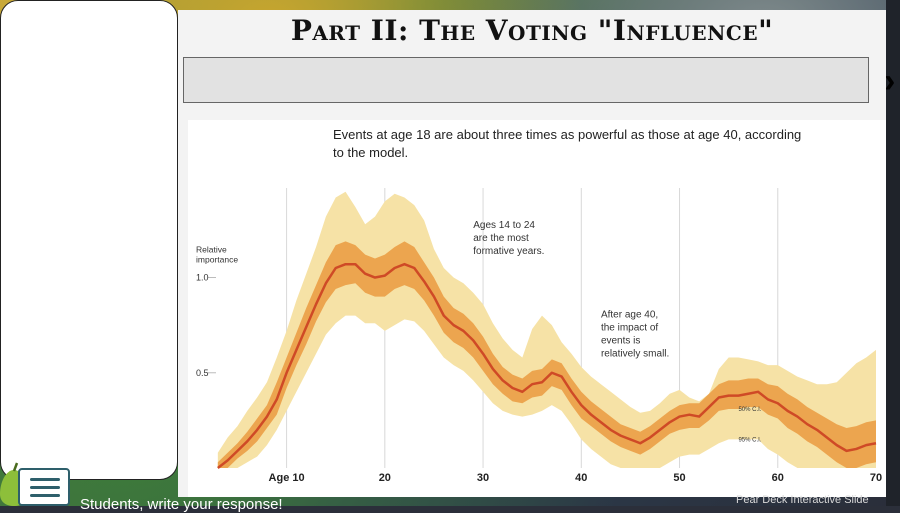 The height and width of the screenshot is (513, 900). Describe the element at coordinates (778, 478) in the screenshot. I see `x-tick-label: 60` at that location.